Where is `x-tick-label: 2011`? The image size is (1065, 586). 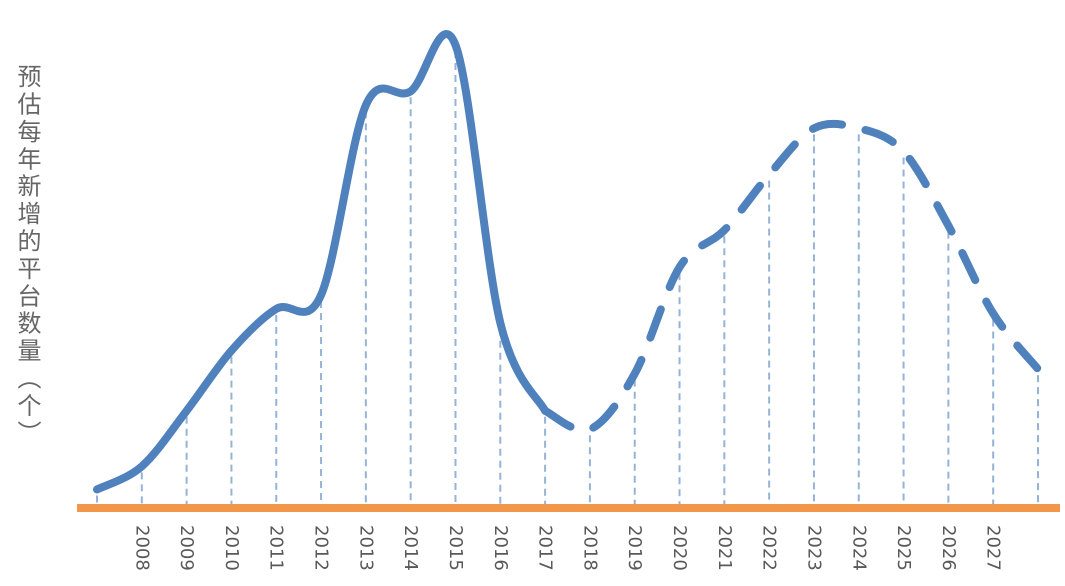 x-tick-label: 2011 is located at coordinates (276, 548).